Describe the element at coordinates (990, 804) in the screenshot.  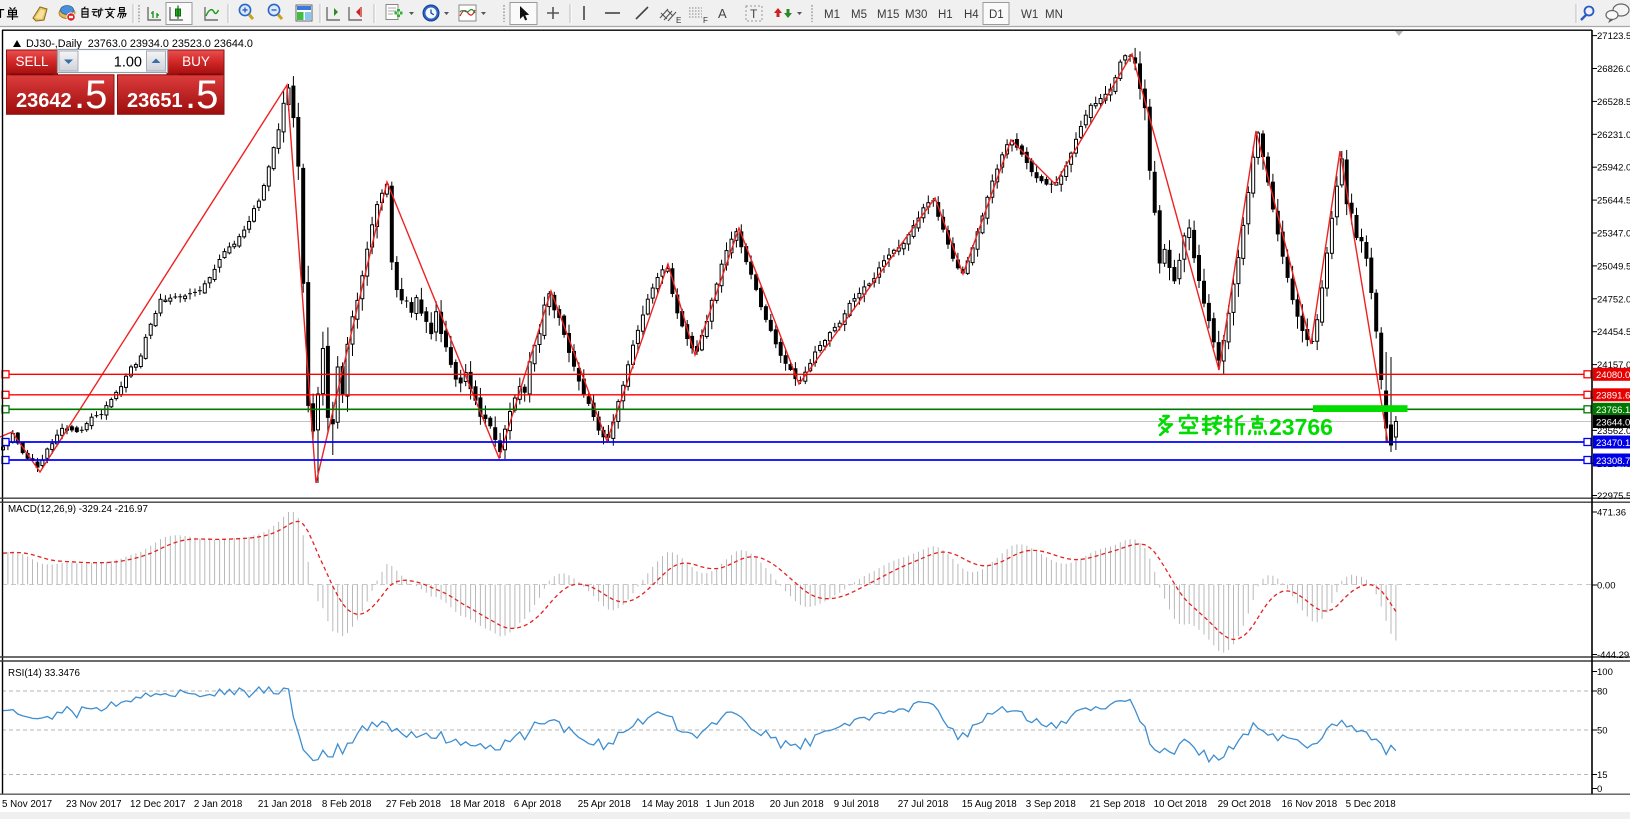
I see `svg-text: 15 Aug 2018` at that location.